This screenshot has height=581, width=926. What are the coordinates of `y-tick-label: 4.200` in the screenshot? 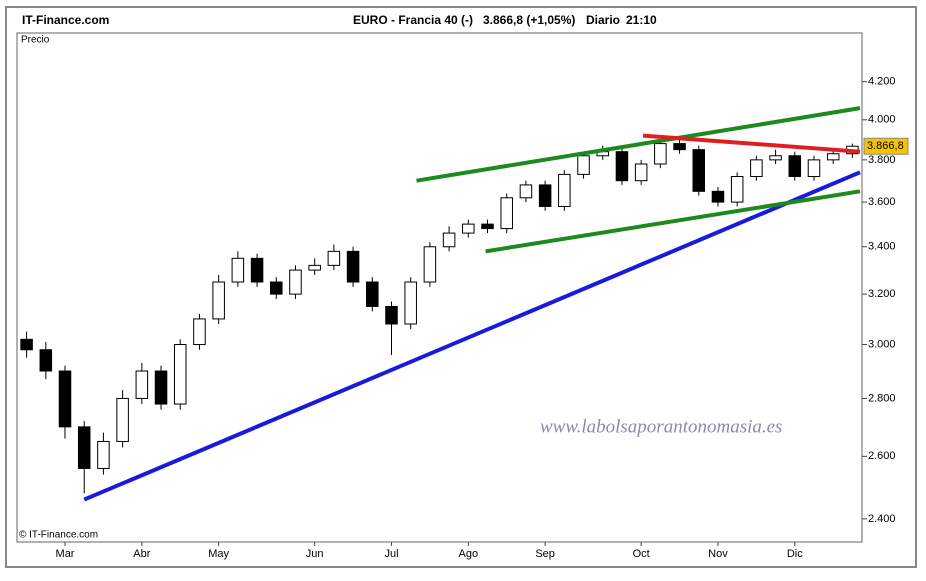 It's located at (882, 82).